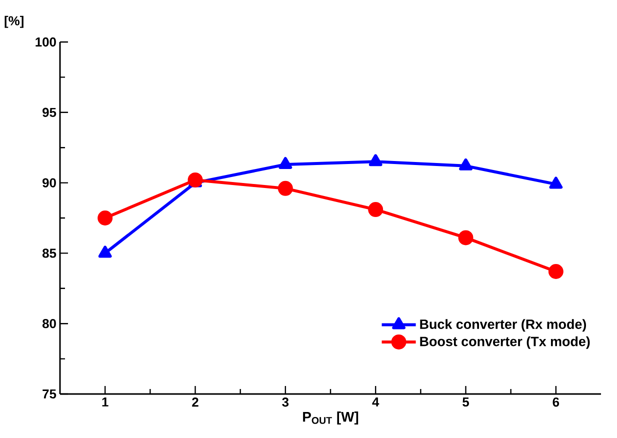 The image size is (617, 438). What do you see at coordinates (556, 402) in the screenshot?
I see `x-tick-label: 6` at bounding box center [556, 402].